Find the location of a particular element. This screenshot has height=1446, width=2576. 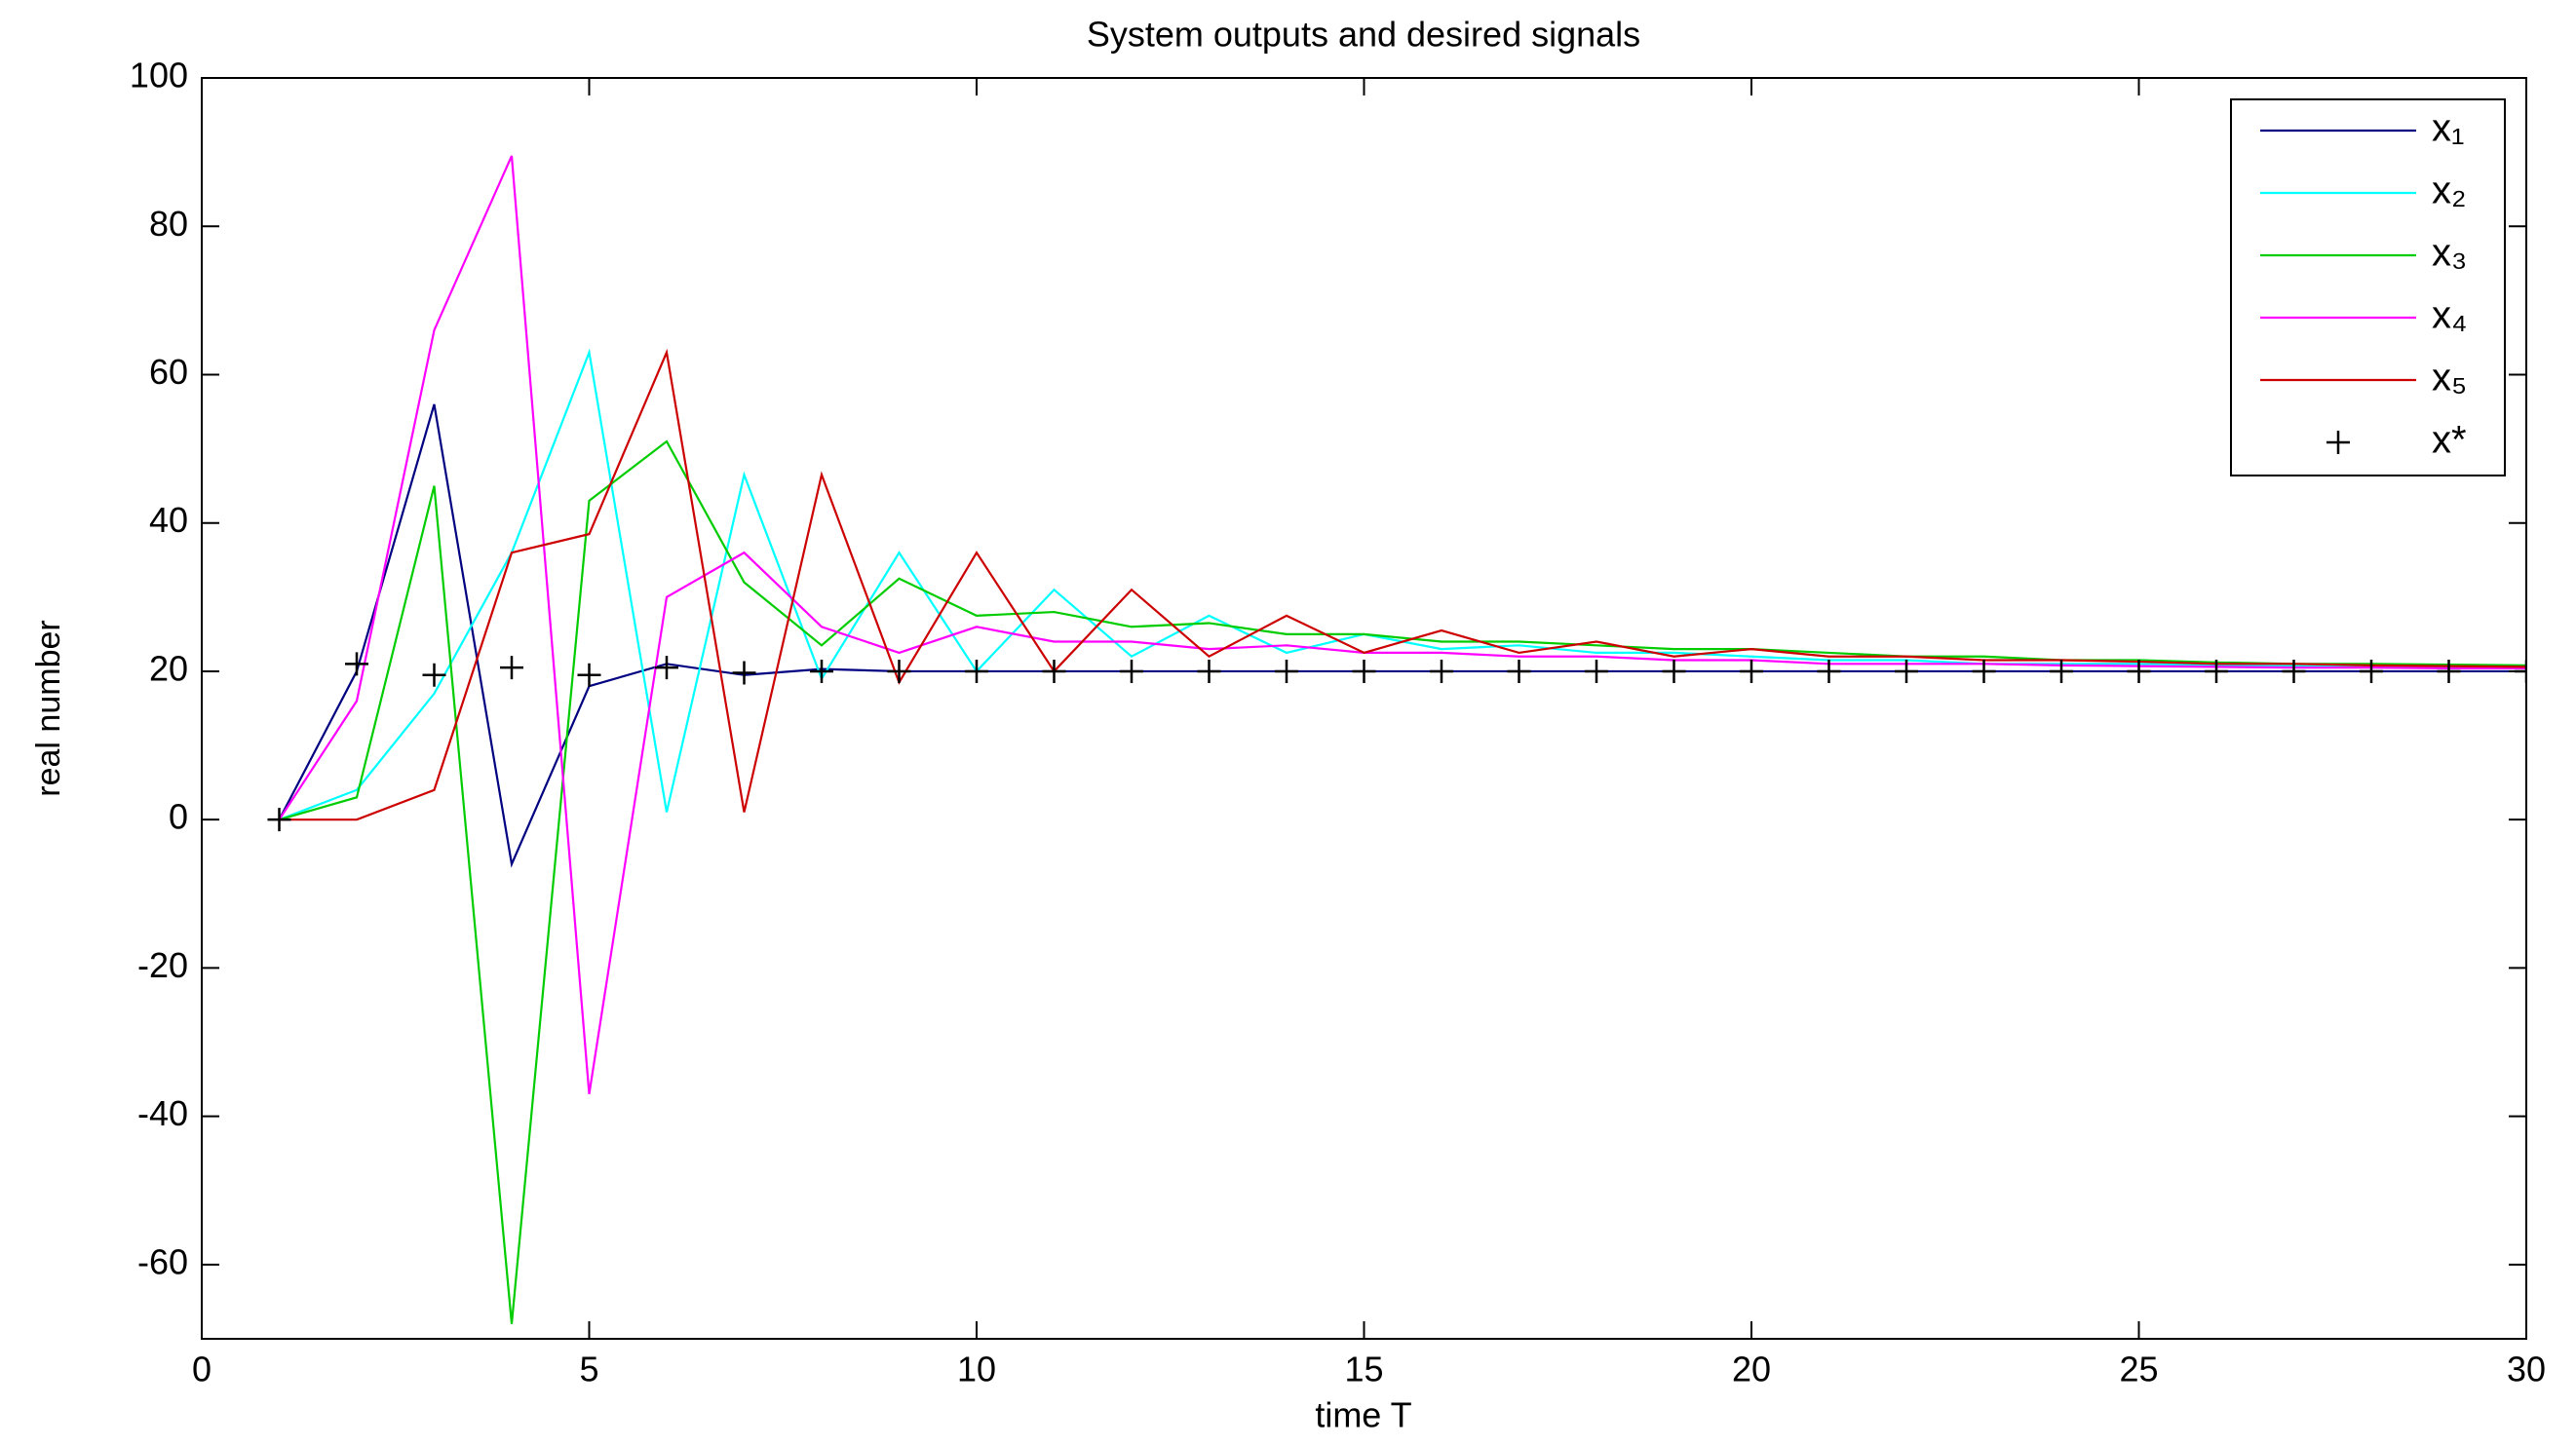

x-tick-label: 5 is located at coordinates (588, 1369).